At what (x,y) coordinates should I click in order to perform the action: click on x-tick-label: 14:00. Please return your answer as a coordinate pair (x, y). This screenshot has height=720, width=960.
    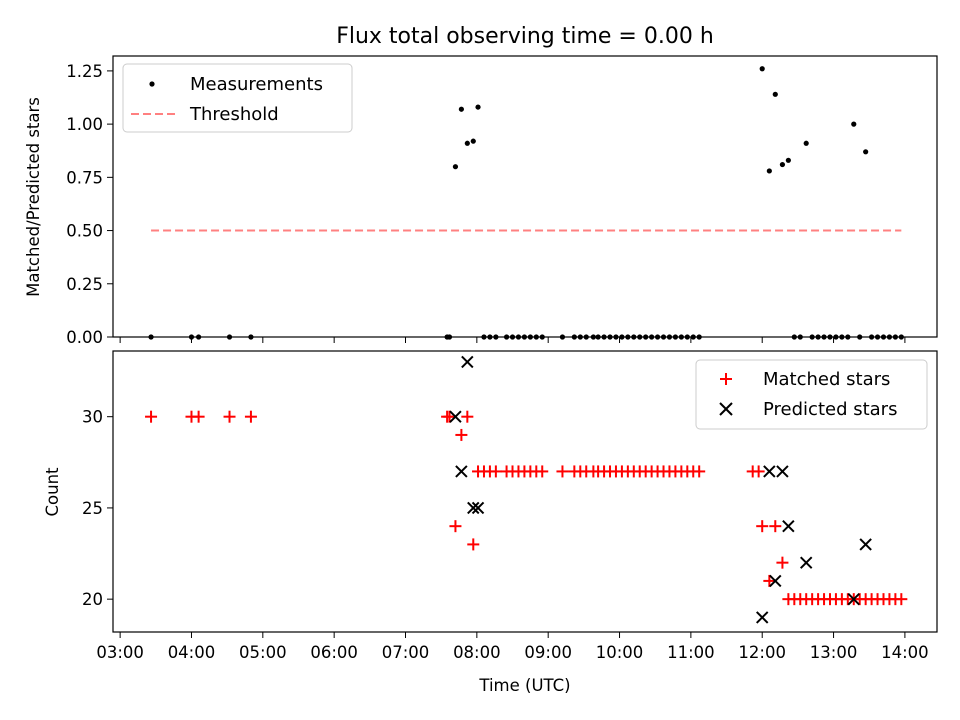
    Looking at the image, I should click on (905, 652).